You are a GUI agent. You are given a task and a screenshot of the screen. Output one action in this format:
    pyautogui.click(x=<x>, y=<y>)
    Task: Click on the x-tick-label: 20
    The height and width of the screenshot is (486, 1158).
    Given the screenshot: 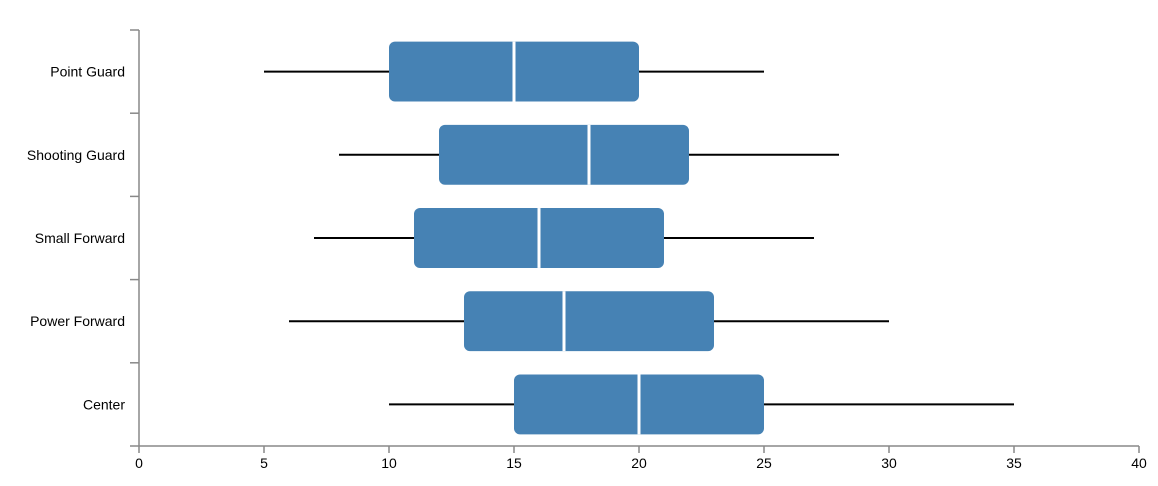 What is the action you would take?
    pyautogui.click(x=639, y=463)
    